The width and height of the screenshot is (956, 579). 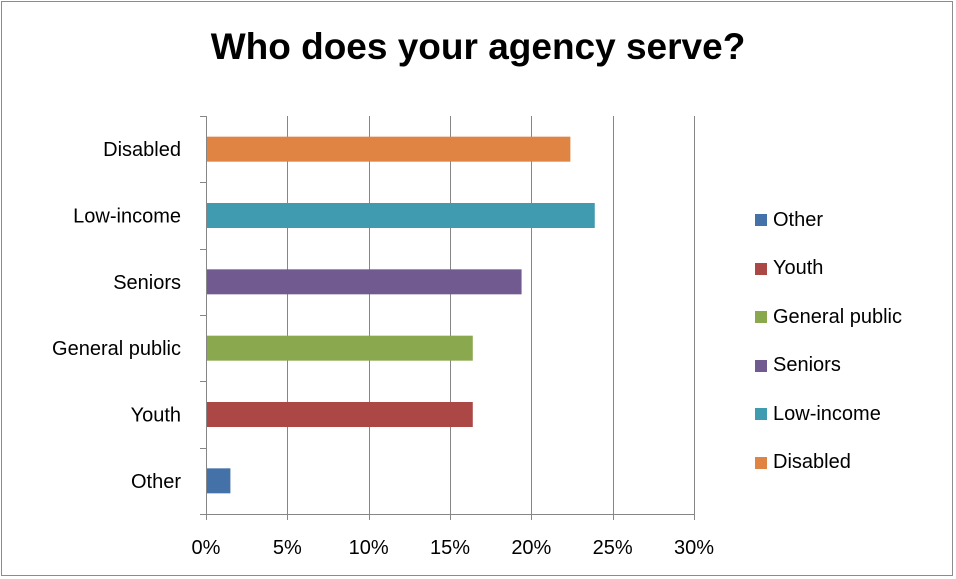 I want to click on legend-item: General public, so click(x=852, y=317).